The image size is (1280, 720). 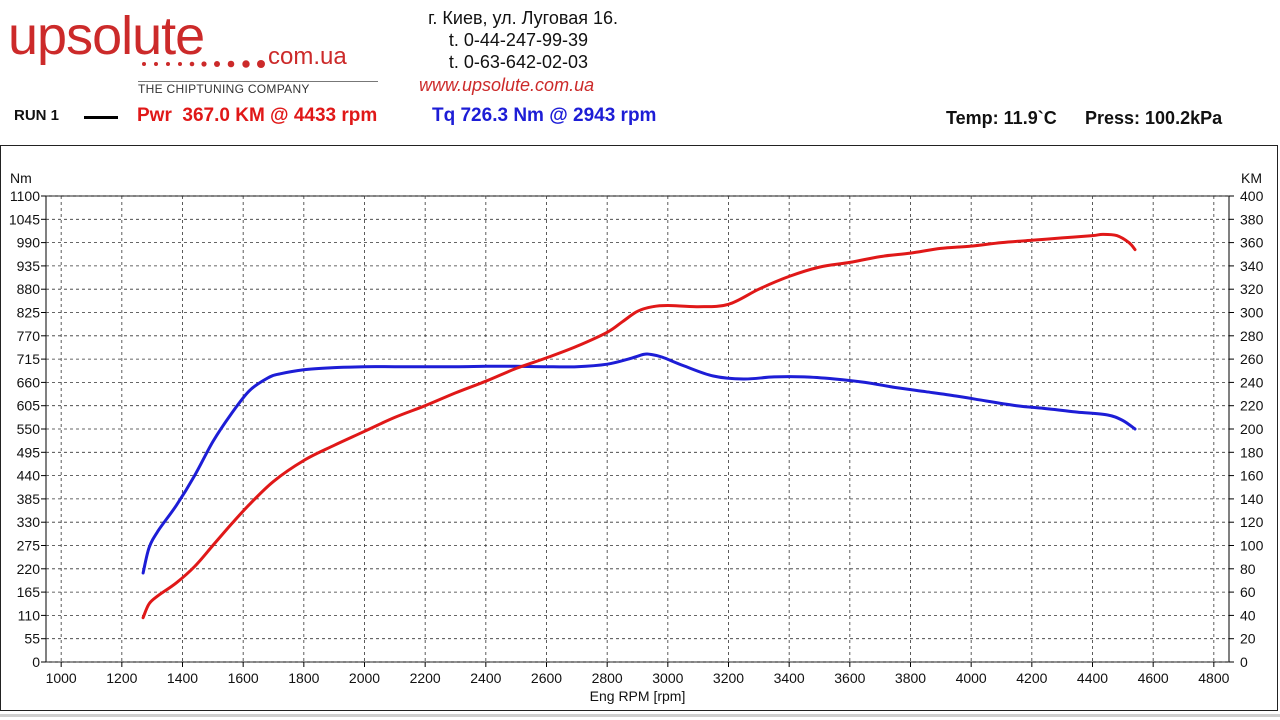 What do you see at coordinates (1252, 452) in the screenshot?
I see `y-tick-label-right: 180` at bounding box center [1252, 452].